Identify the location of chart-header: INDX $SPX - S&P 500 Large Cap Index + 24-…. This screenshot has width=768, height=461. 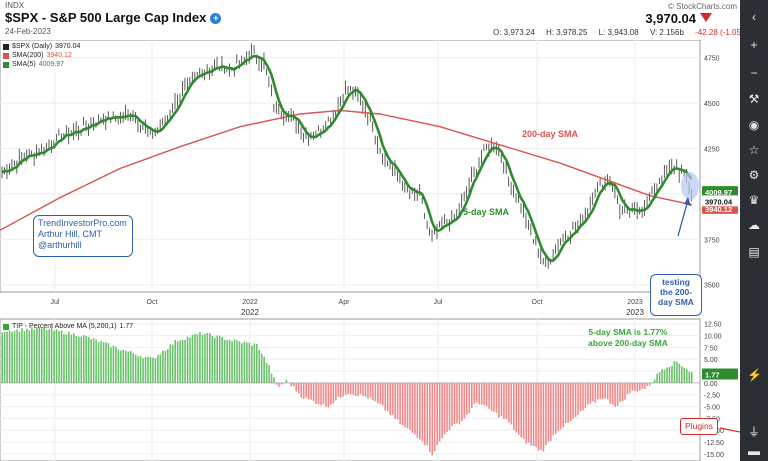
(375, 20).